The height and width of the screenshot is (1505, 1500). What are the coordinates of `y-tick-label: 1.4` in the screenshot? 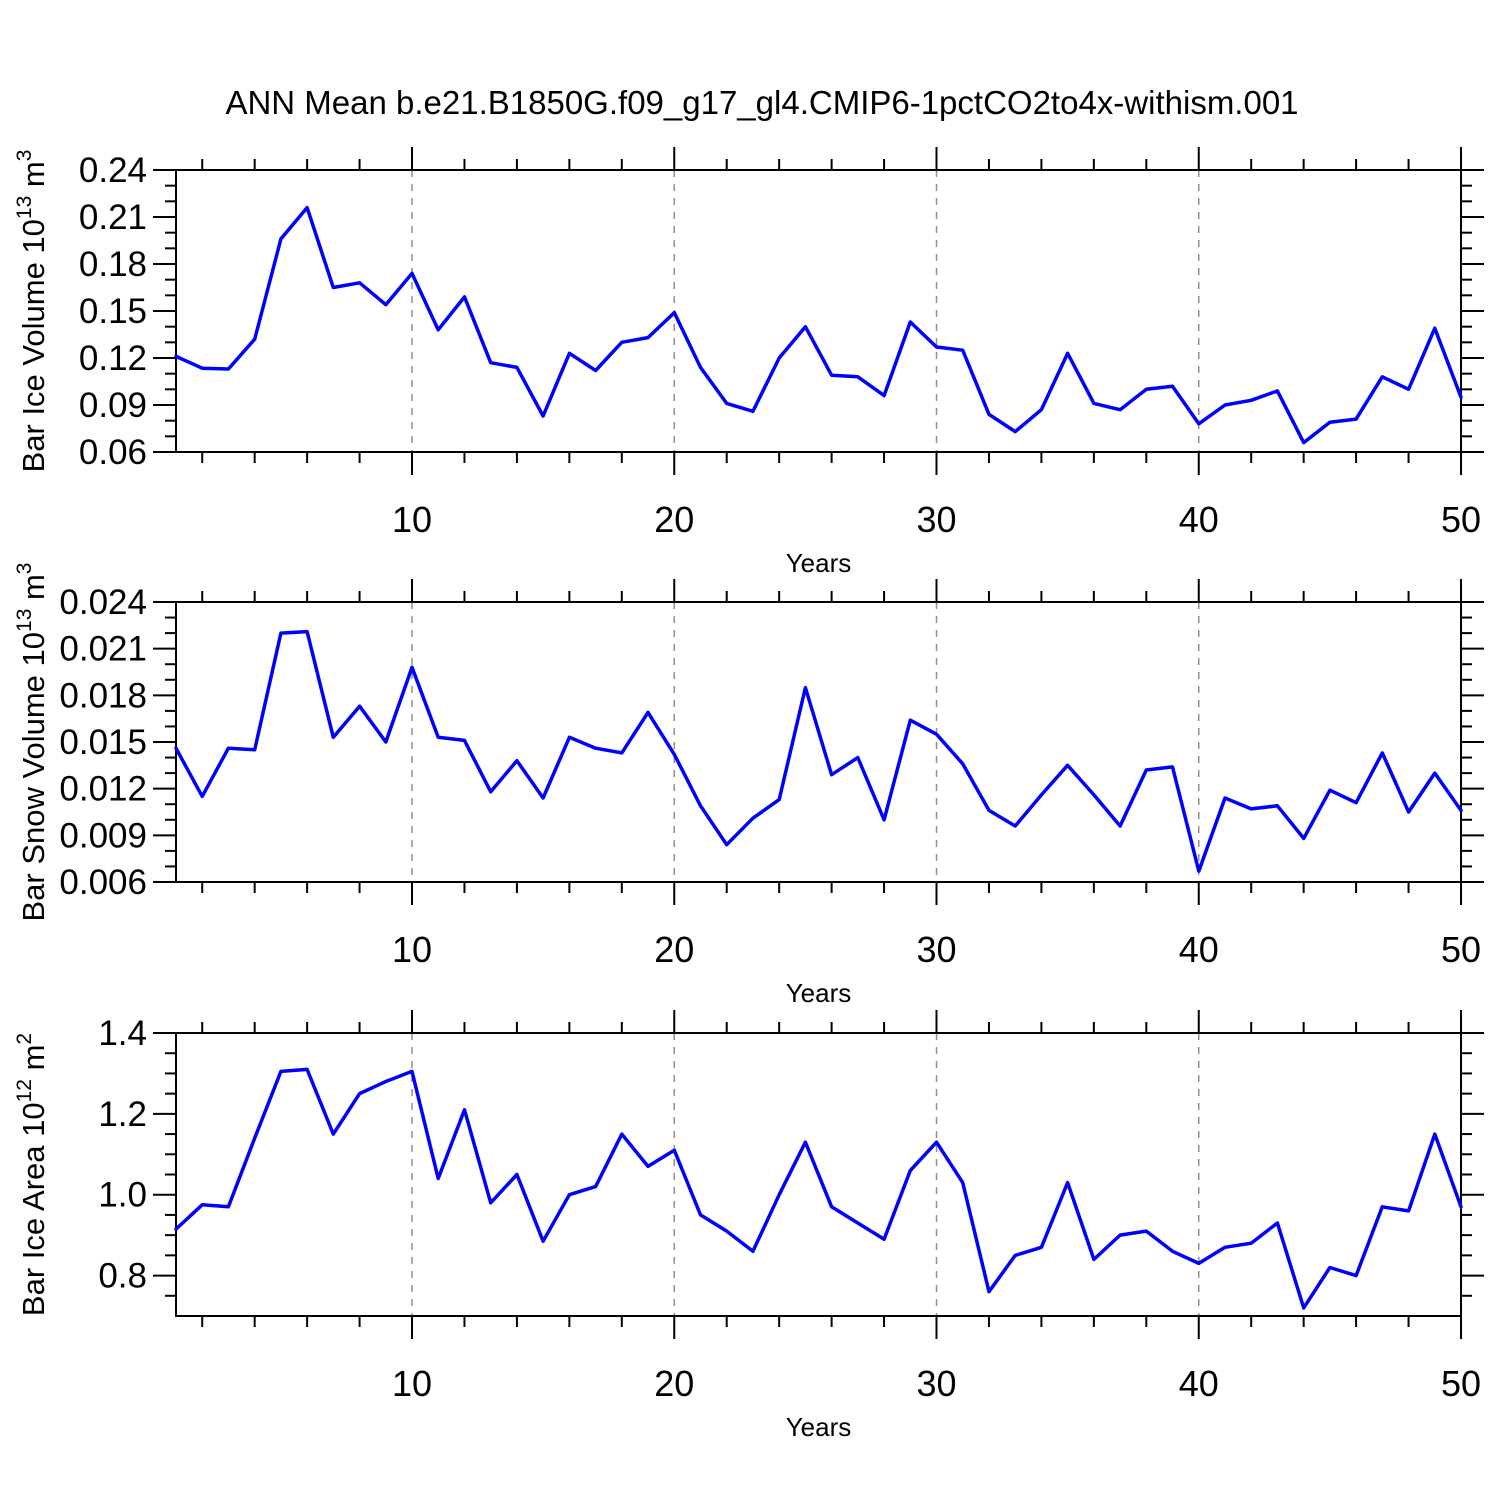 It's located at (122, 1033).